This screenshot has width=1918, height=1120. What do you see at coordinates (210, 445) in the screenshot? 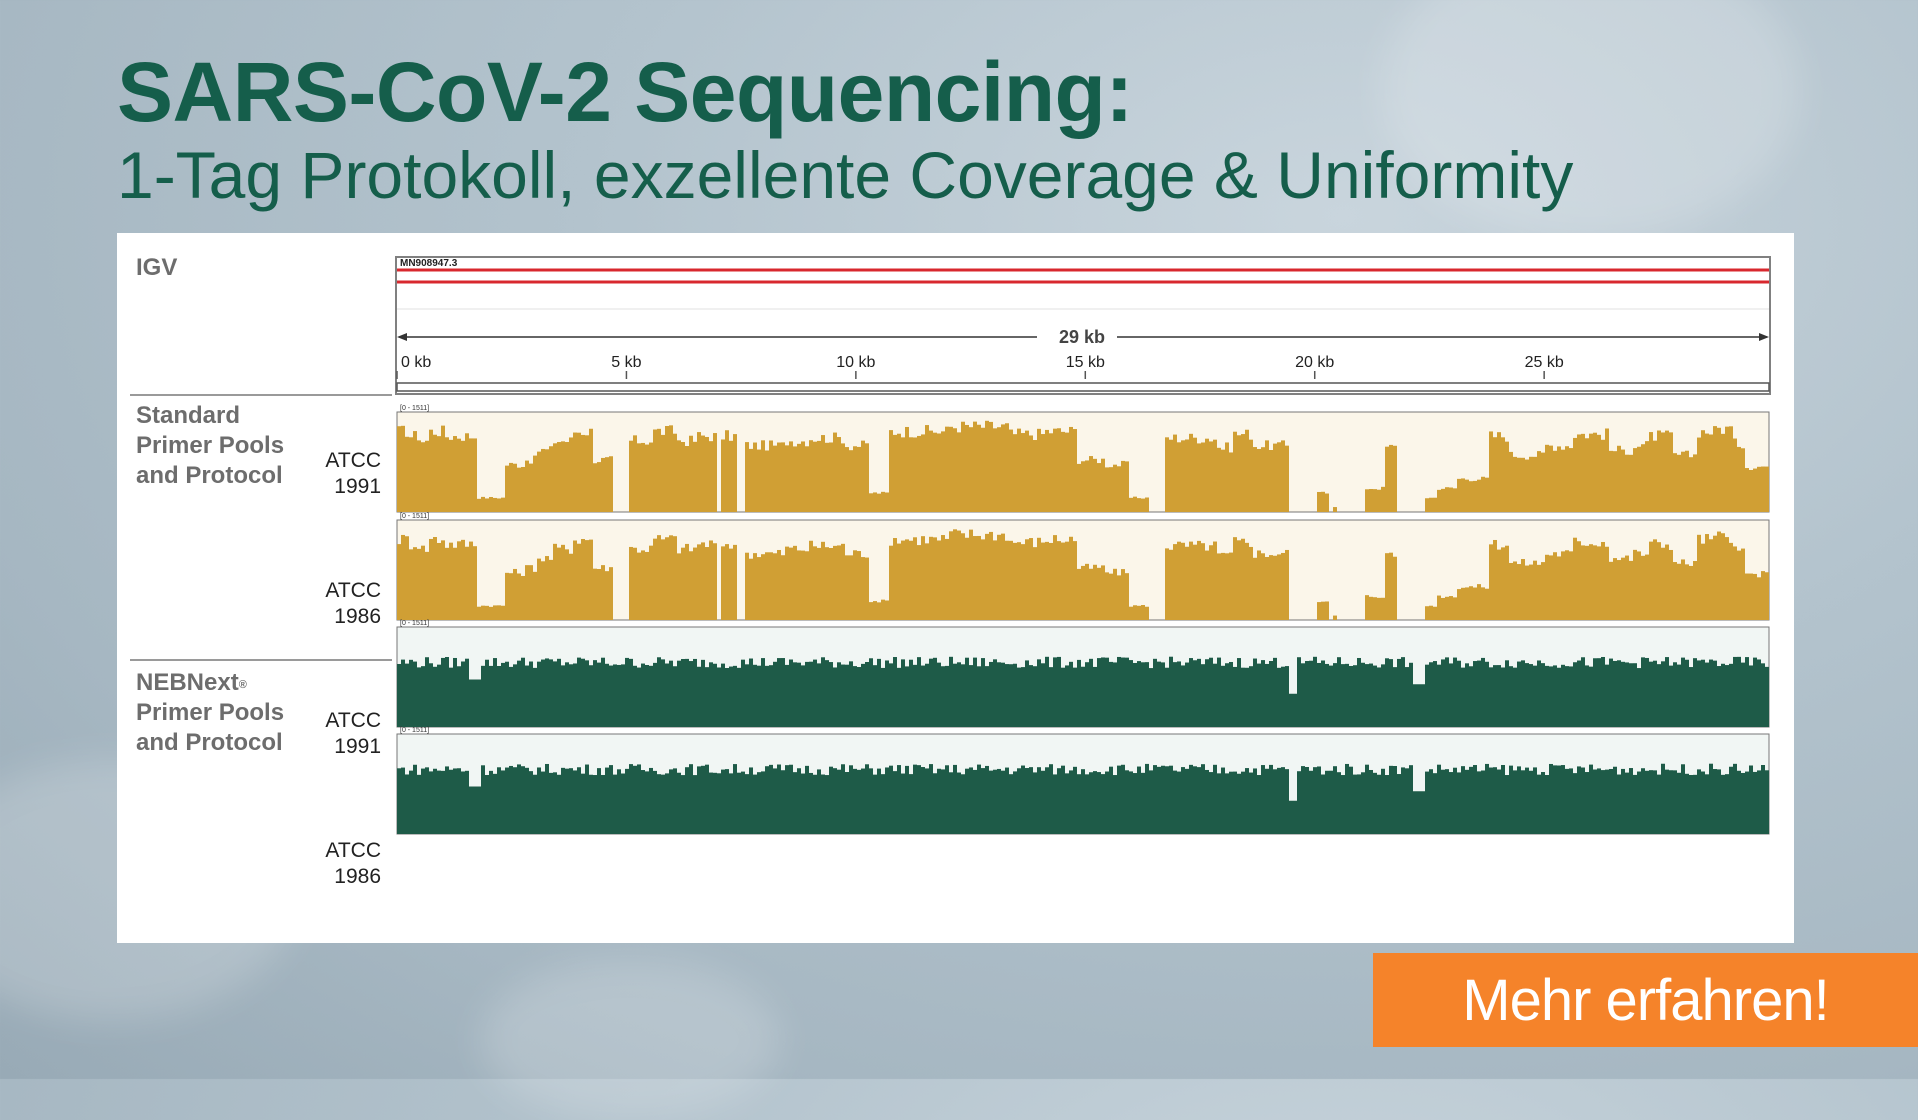
I see `group-label-standard: Standard Primer Pools and Protocol` at bounding box center [210, 445].